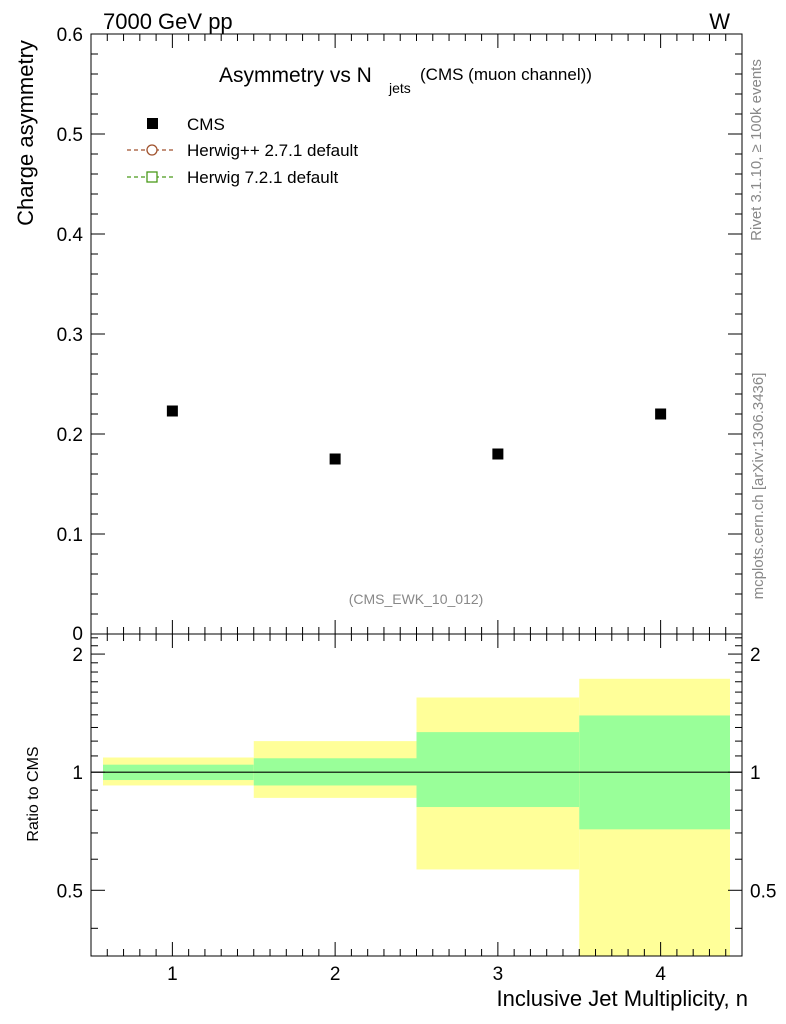 This screenshot has width=786, height=1024. I want to click on y-tick-label: 0.5, so click(70, 135).